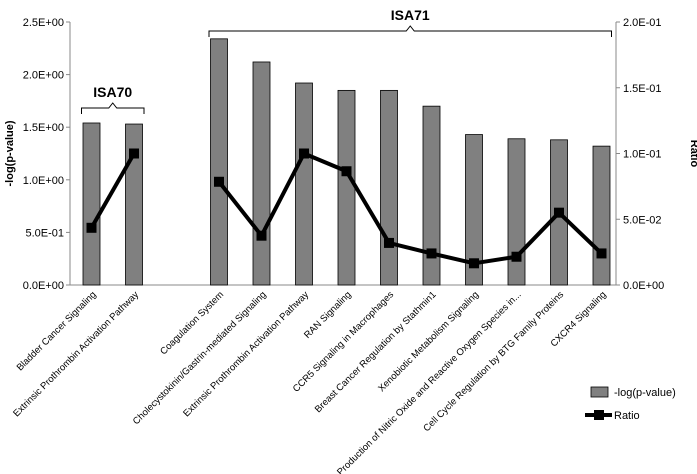  I want to click on left-tick-label: 5.0E-01, so click(44, 233).